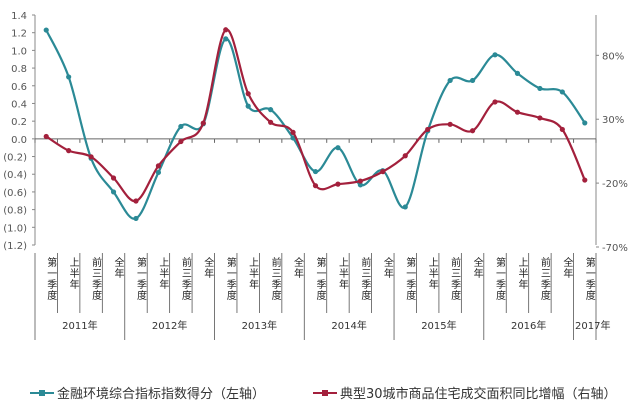  Describe the element at coordinates (613, 120) in the screenshot. I see `right-tick-label: 30%` at that location.